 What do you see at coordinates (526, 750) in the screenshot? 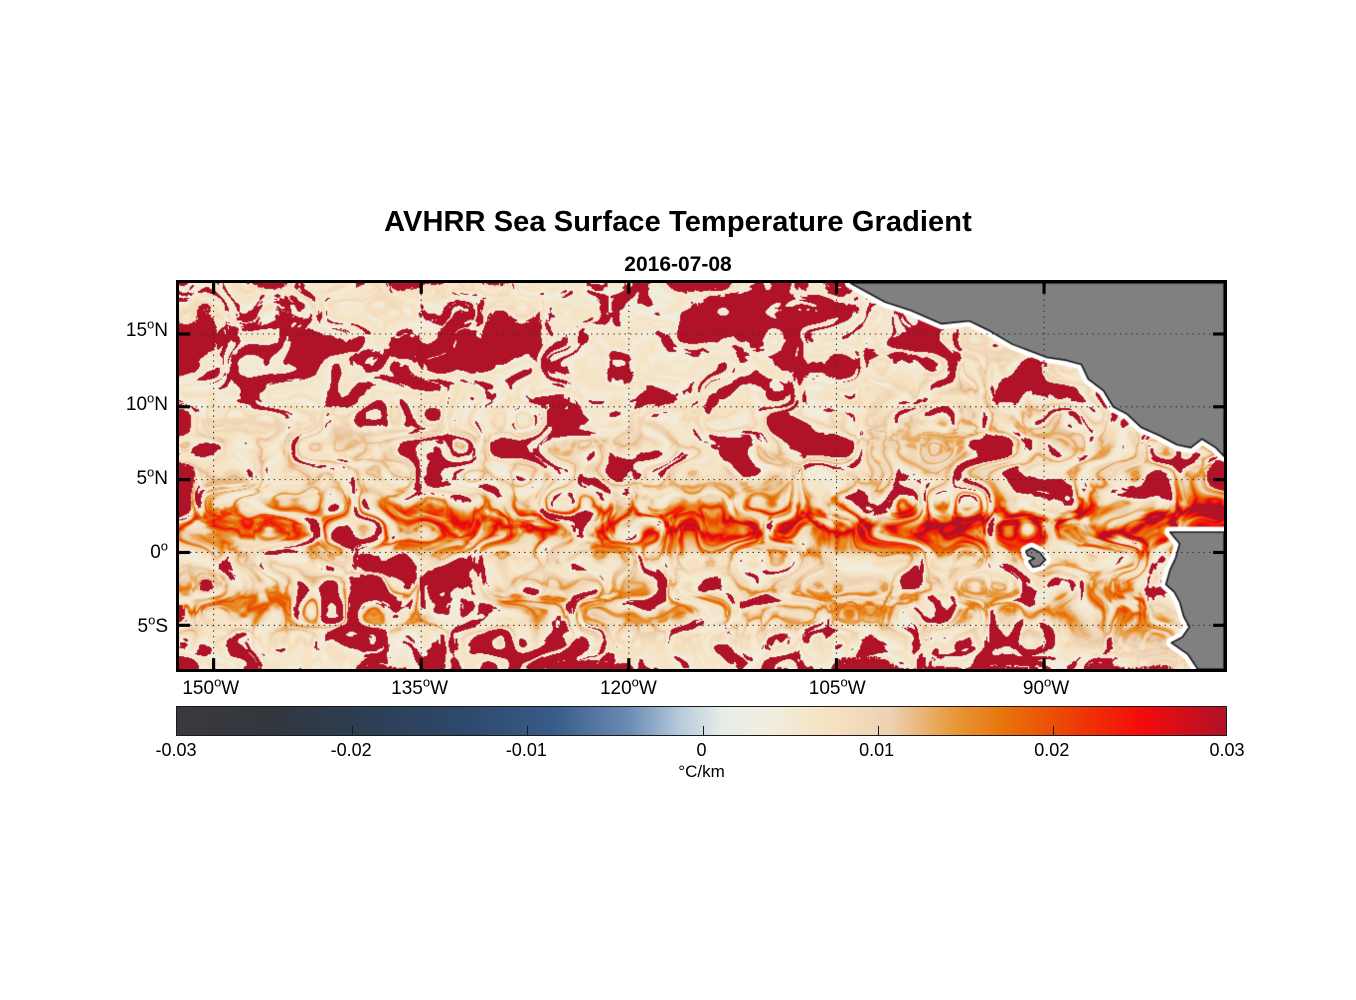
I see `colorbar-tick-label: -0.01` at bounding box center [526, 750].